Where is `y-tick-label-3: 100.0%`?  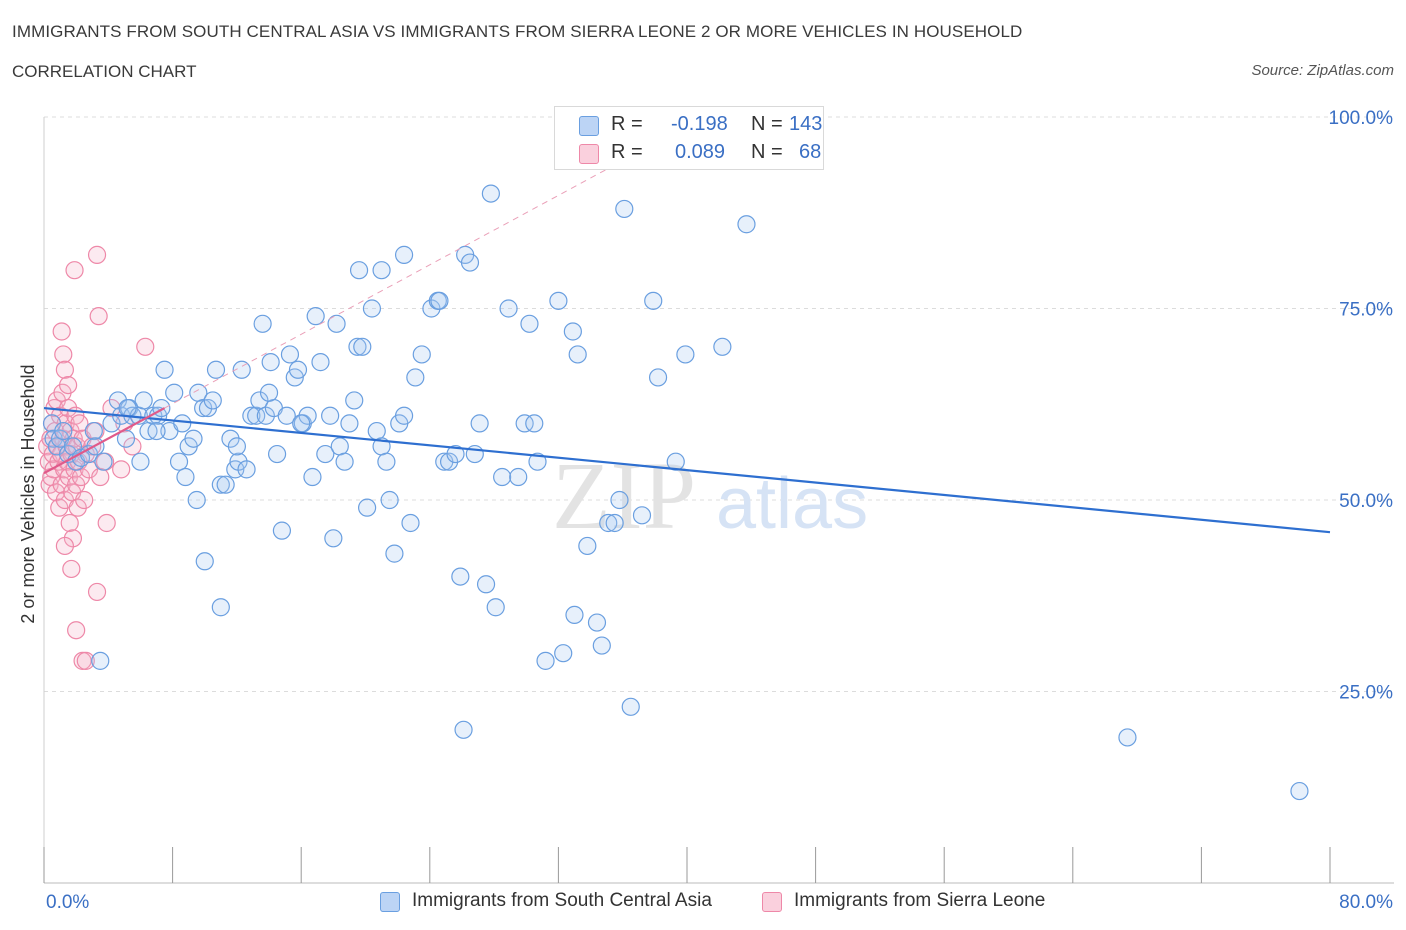
y-tick-label-3: 100.0% is located at coordinates (1361, 118).